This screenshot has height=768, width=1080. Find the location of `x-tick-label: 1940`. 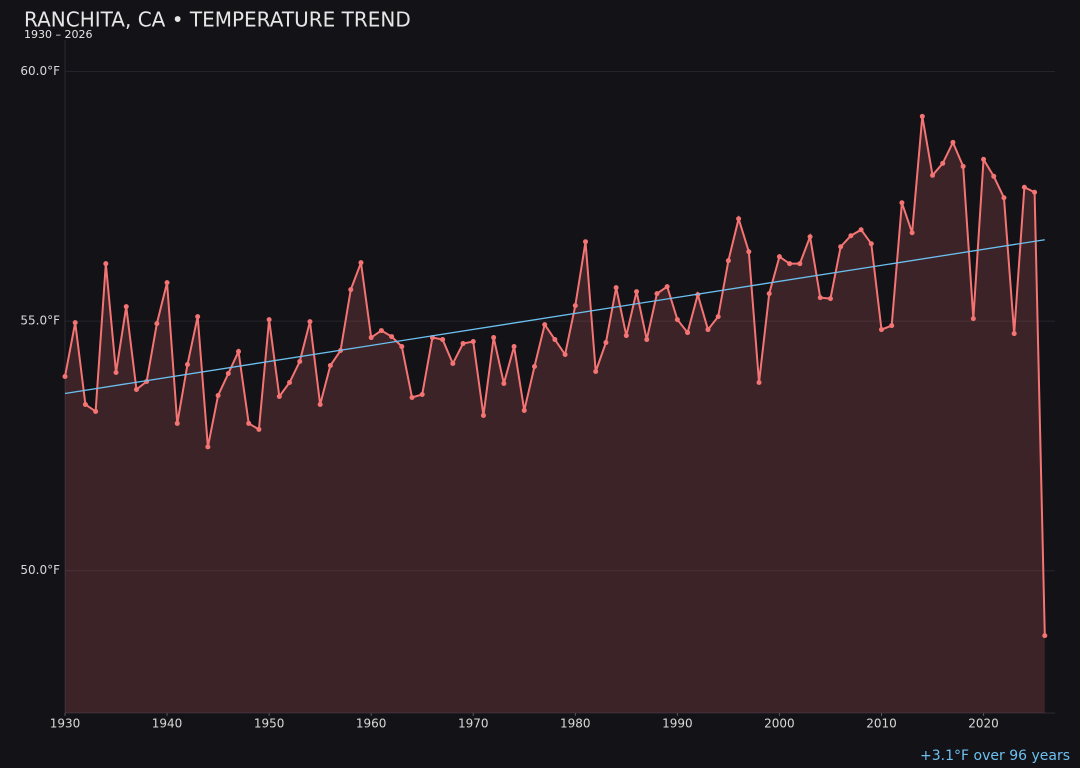

x-tick-label: 1940 is located at coordinates (167, 724).